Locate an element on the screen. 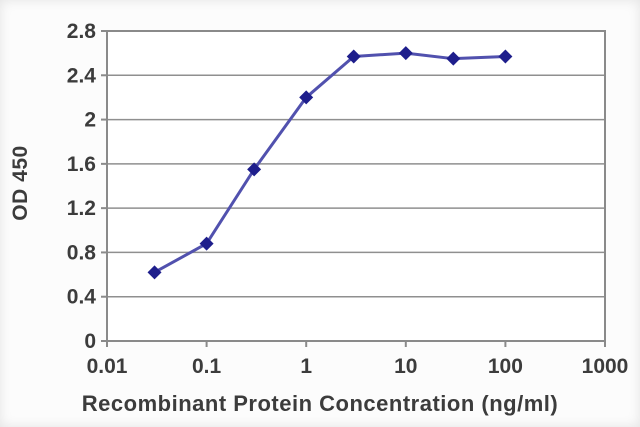 The width and height of the screenshot is (640, 427). x-tick-label: 10 is located at coordinates (405, 366).